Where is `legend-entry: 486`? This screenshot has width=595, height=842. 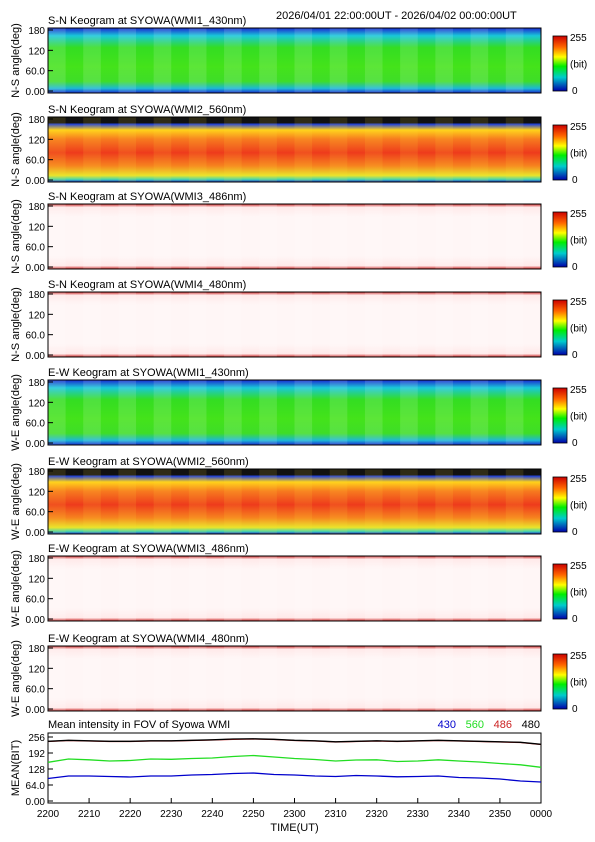
legend-entry: 486 is located at coordinates (503, 725).